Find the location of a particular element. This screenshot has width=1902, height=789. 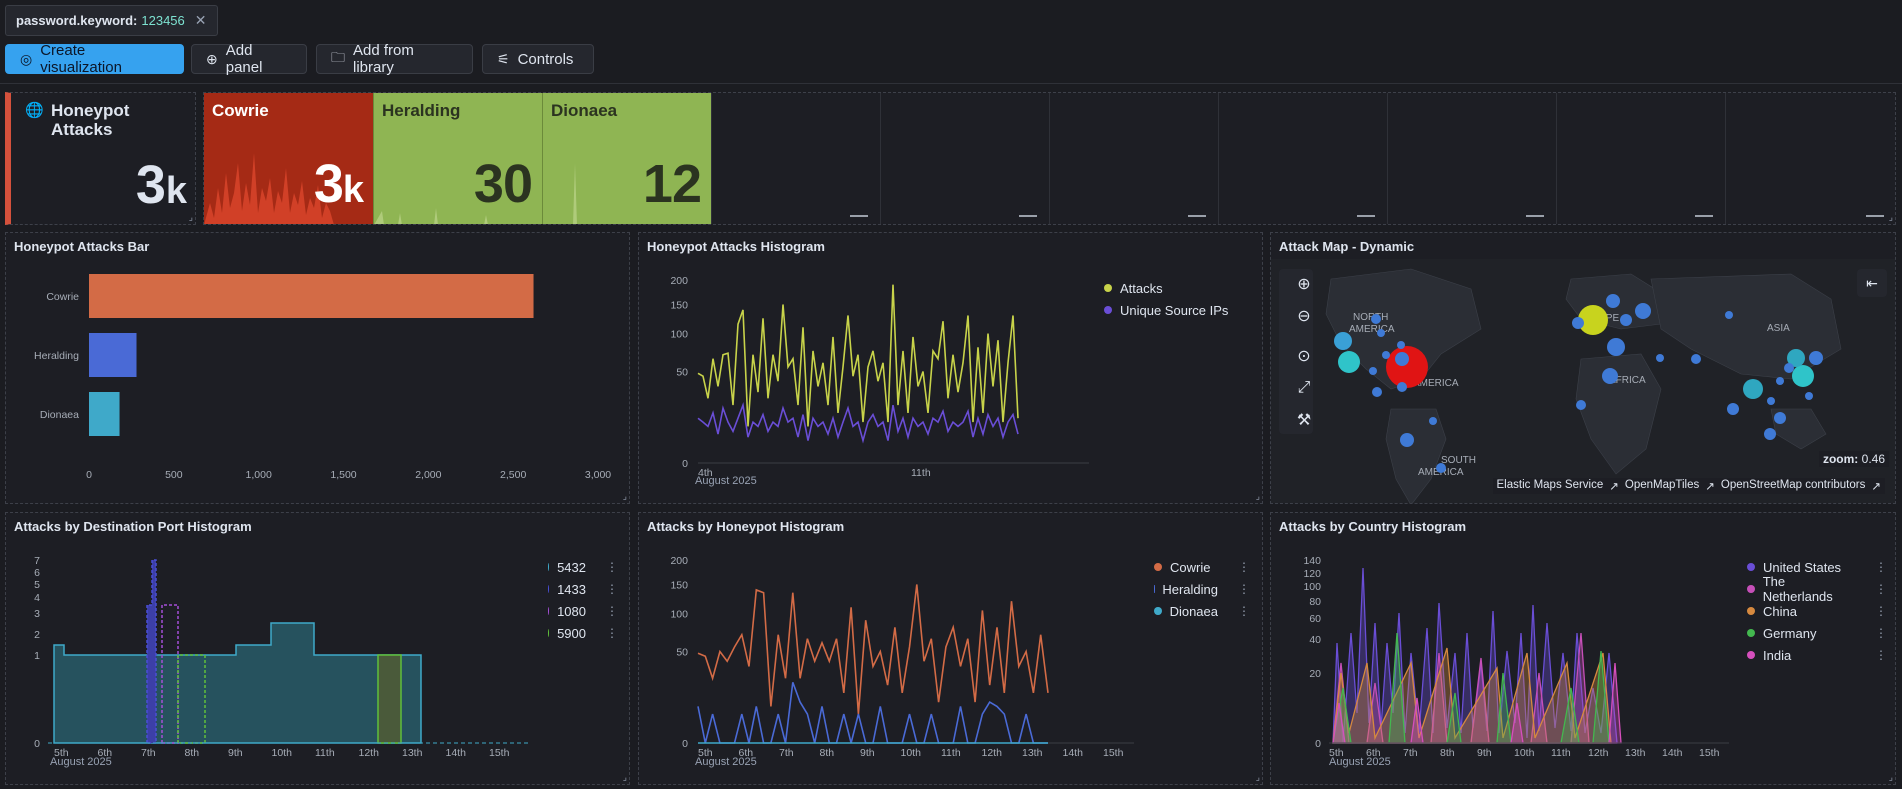

legend-item: China ⋮ is located at coordinates (1817, 611).